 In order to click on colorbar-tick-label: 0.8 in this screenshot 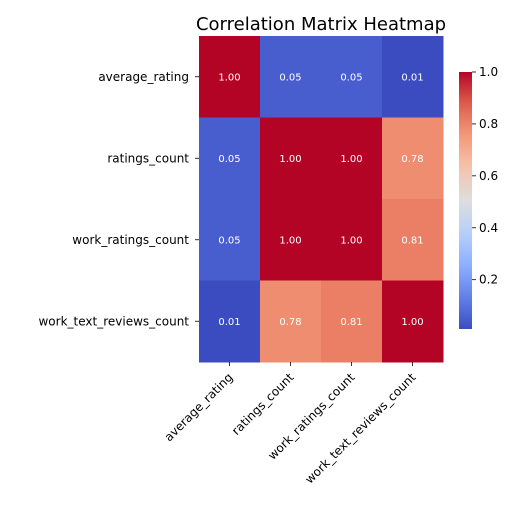, I will do `click(488, 124)`.